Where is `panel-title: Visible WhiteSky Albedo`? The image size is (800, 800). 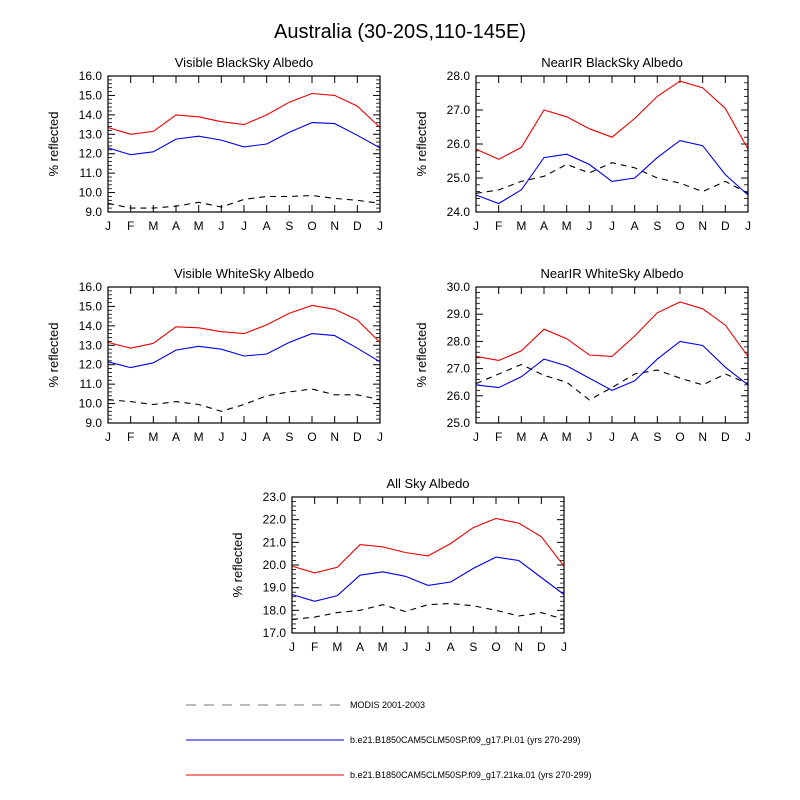
panel-title: Visible WhiteSky Albedo is located at coordinates (244, 273).